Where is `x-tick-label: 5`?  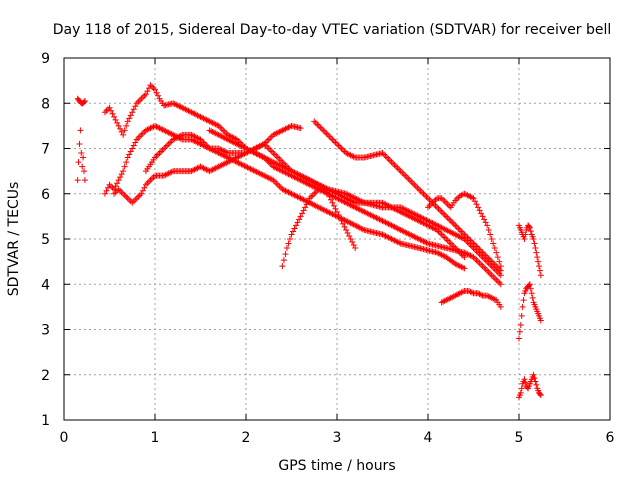 x-tick-label: 5 is located at coordinates (519, 438).